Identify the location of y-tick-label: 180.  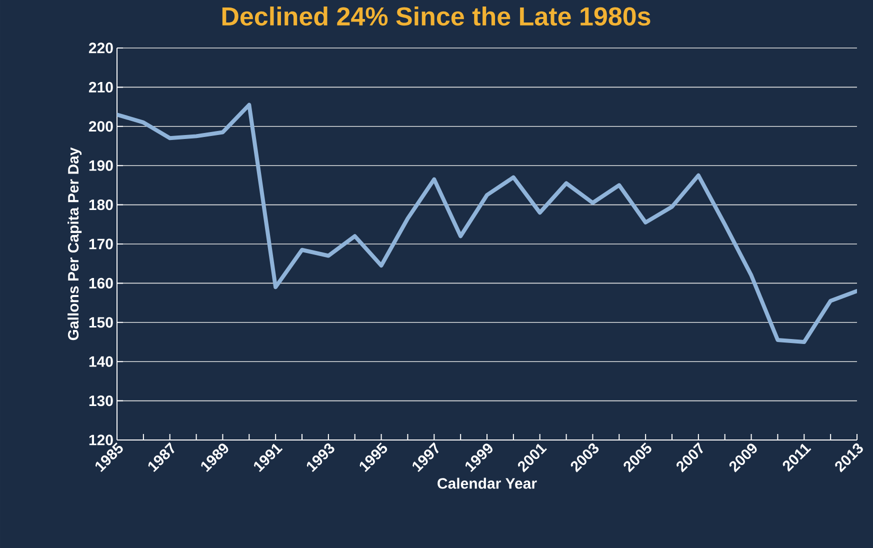
(101, 204).